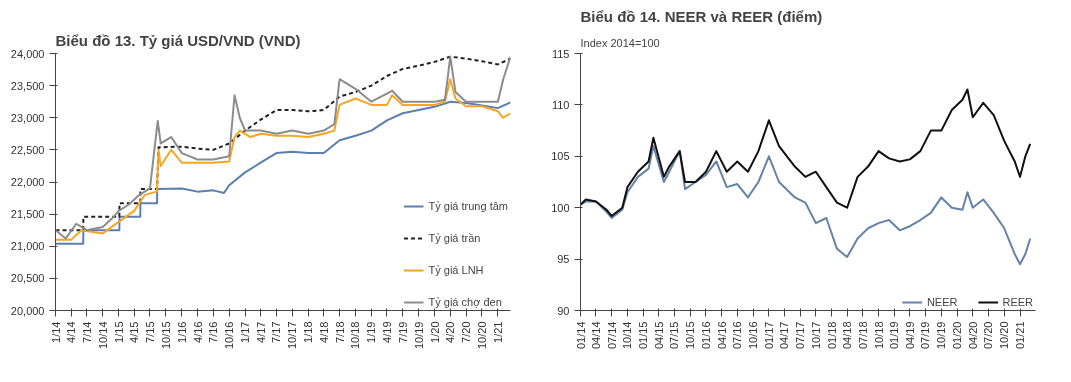 The image size is (1071, 382). I want to click on x-tick-label: 01/16, so click(705, 335).